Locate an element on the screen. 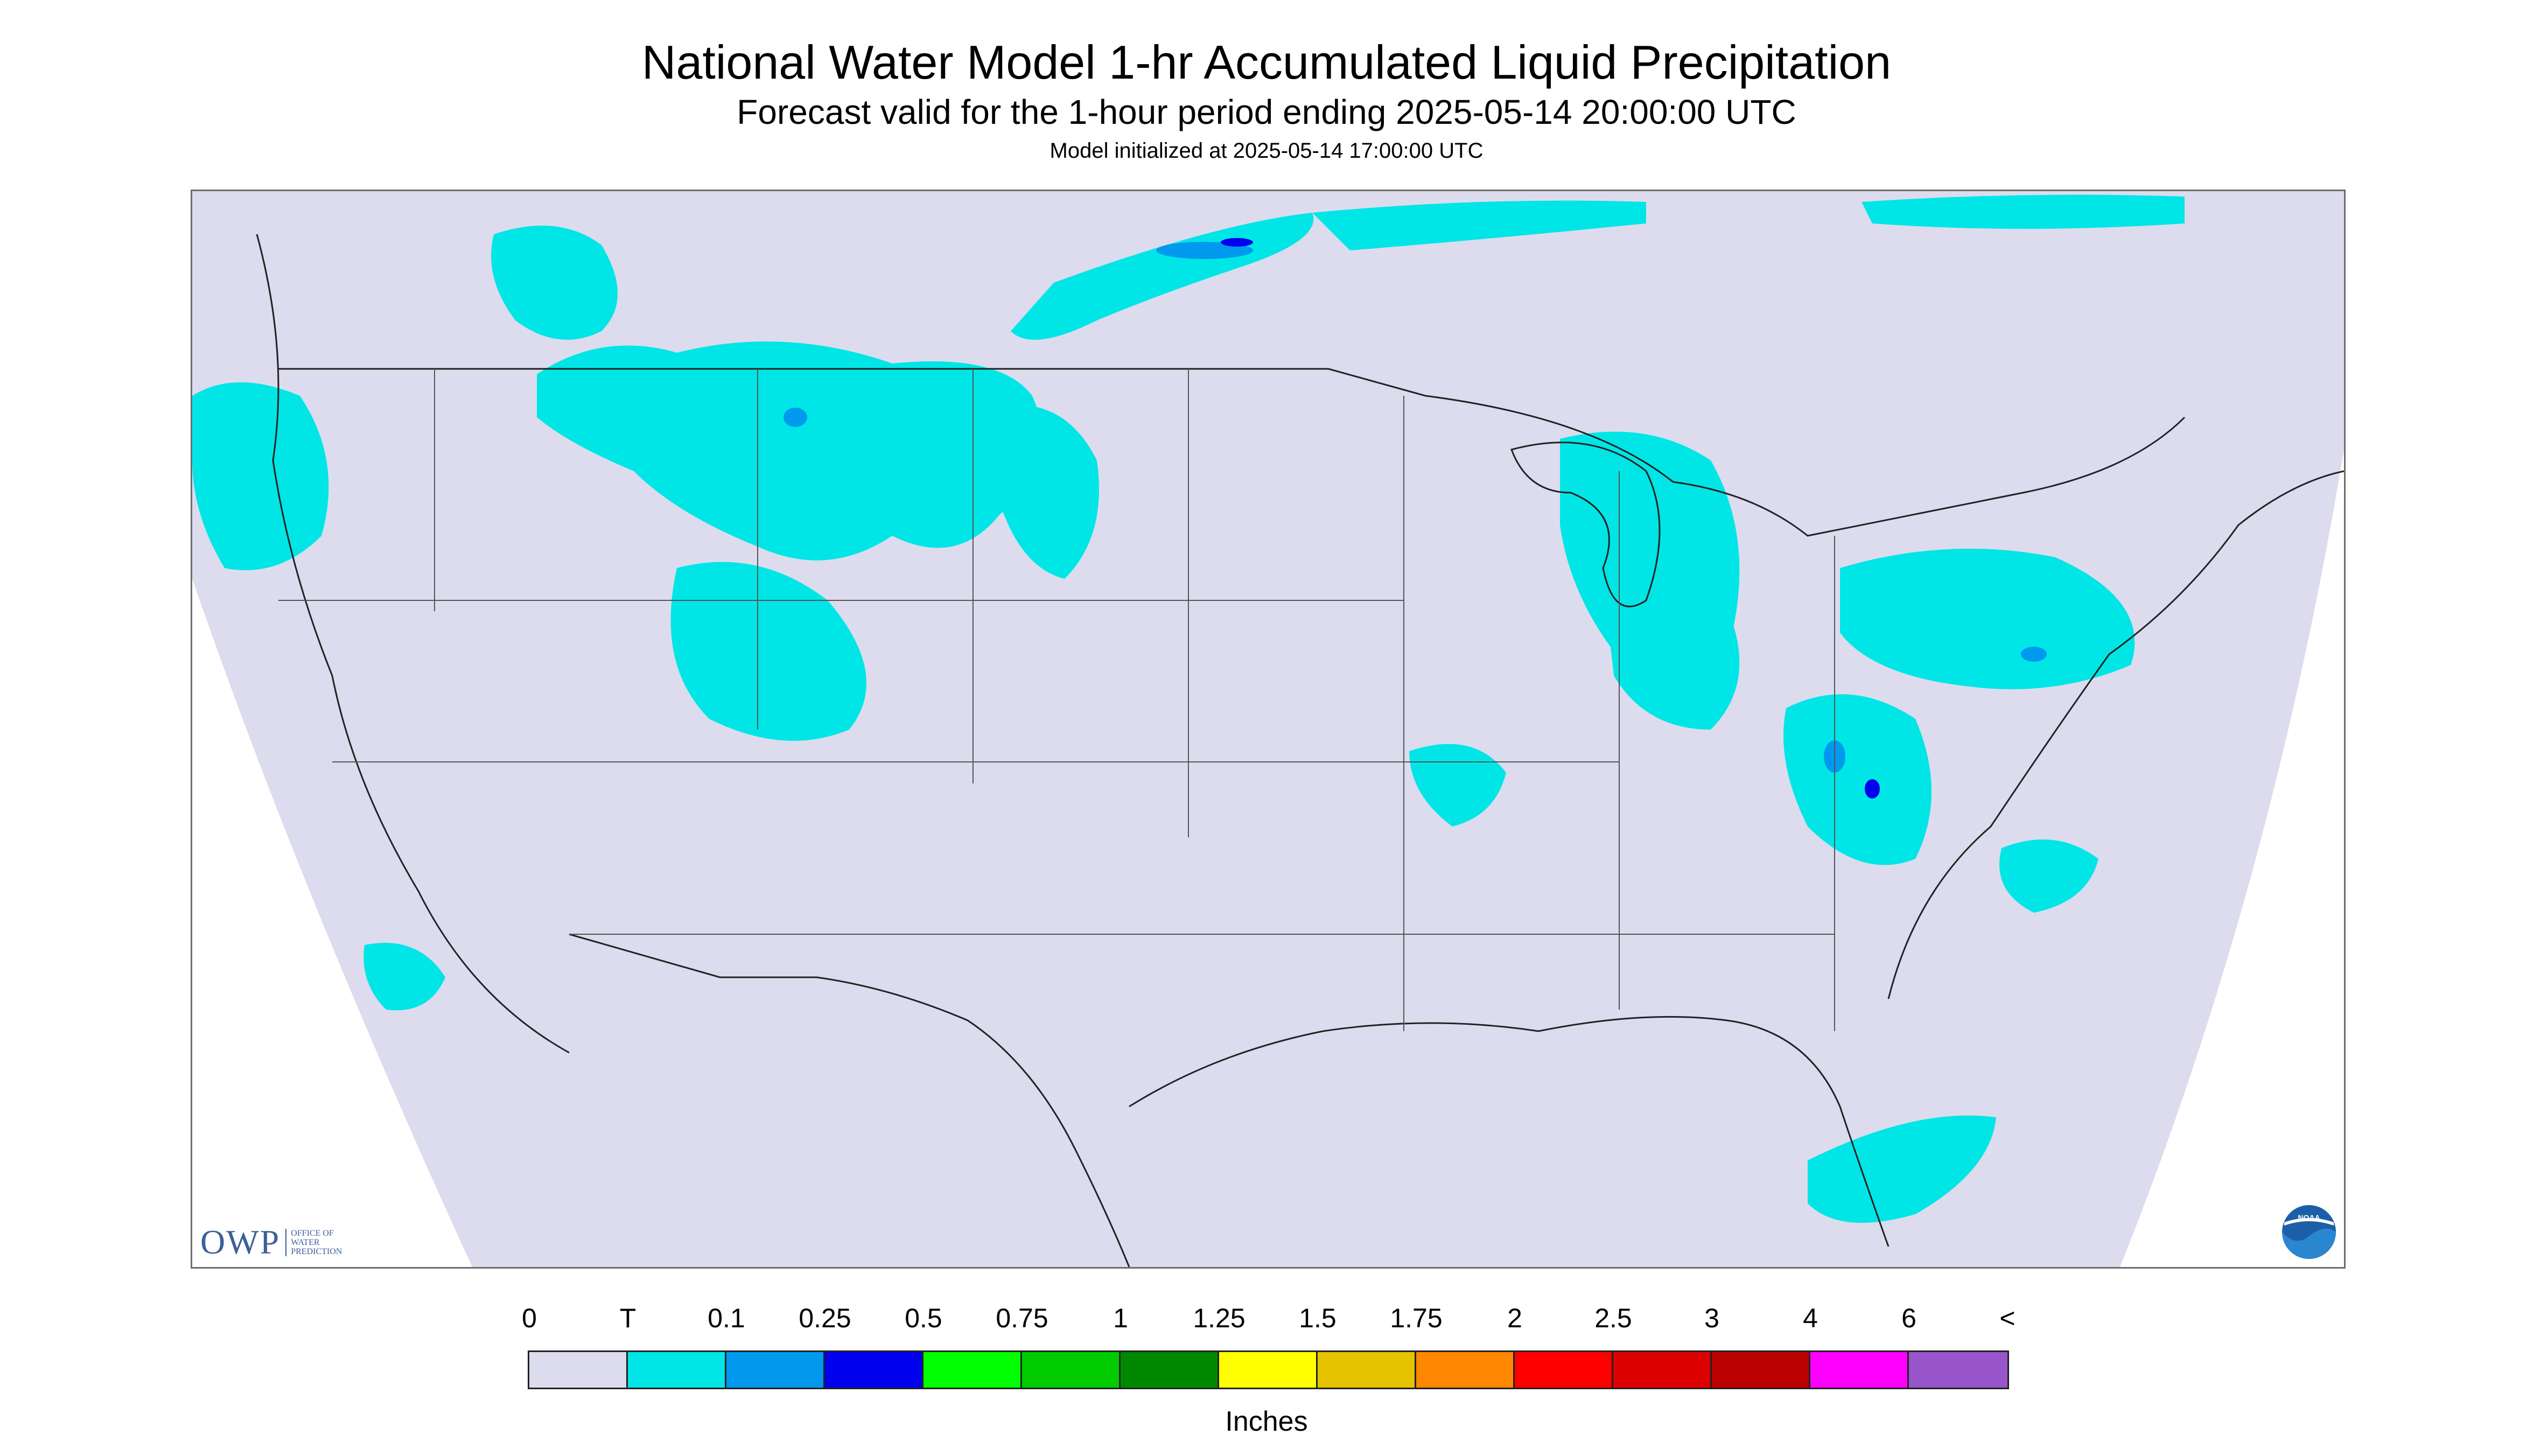 Image resolution: width=2533 pixels, height=1456 pixels. legend-label: 0.1 is located at coordinates (726, 1318).